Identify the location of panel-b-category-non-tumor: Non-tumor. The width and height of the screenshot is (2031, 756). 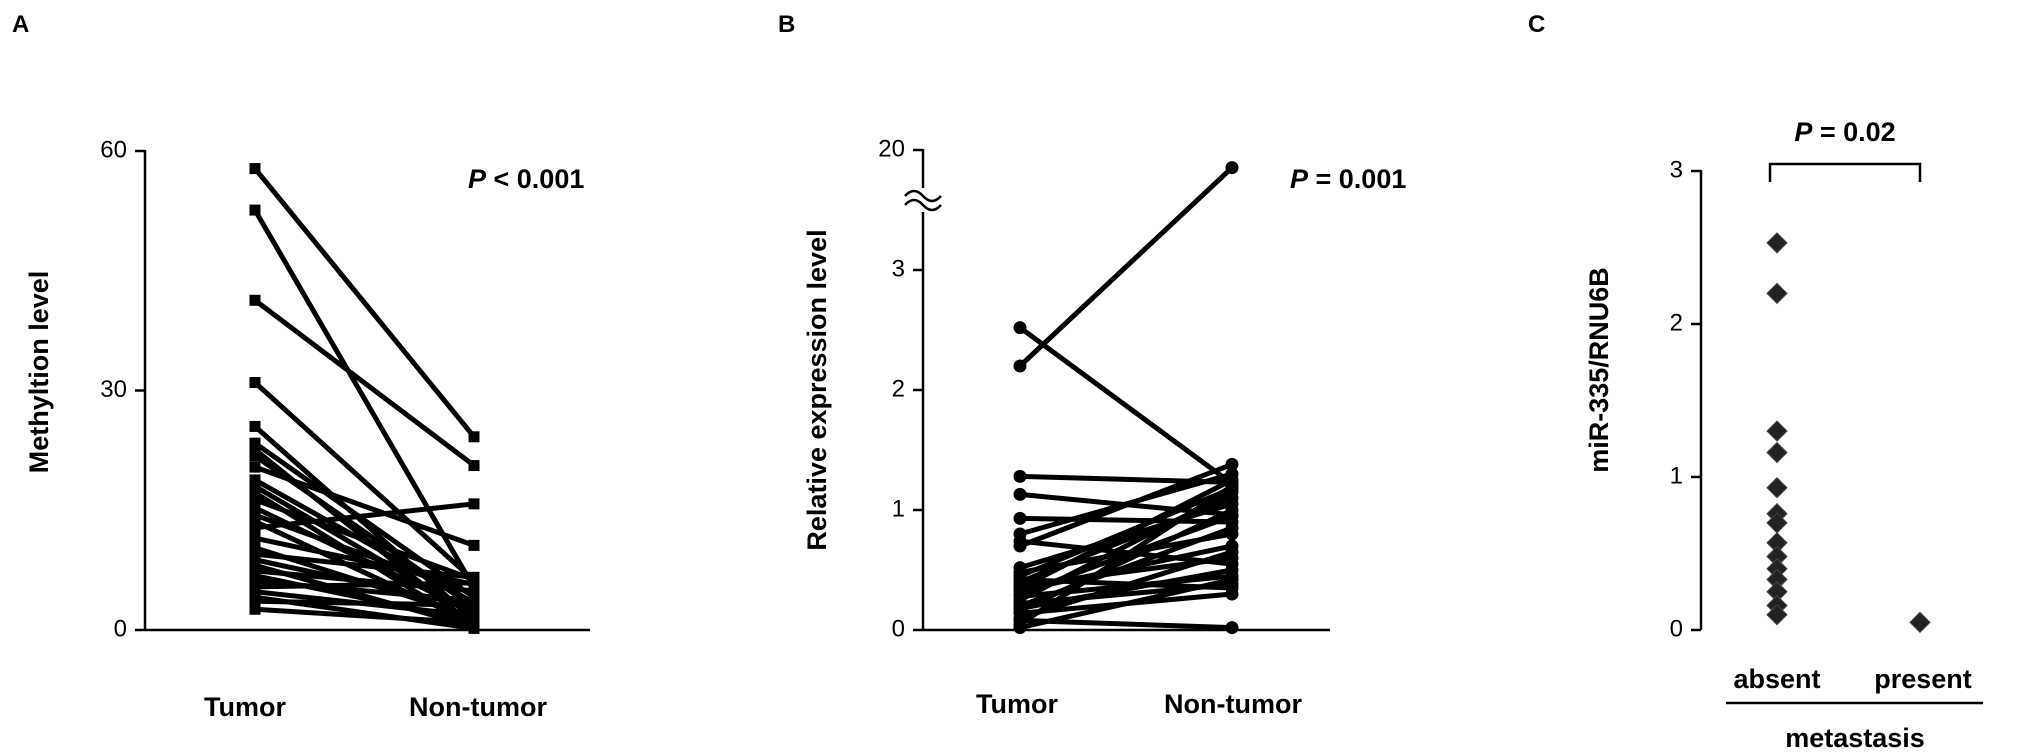
(1233, 704).